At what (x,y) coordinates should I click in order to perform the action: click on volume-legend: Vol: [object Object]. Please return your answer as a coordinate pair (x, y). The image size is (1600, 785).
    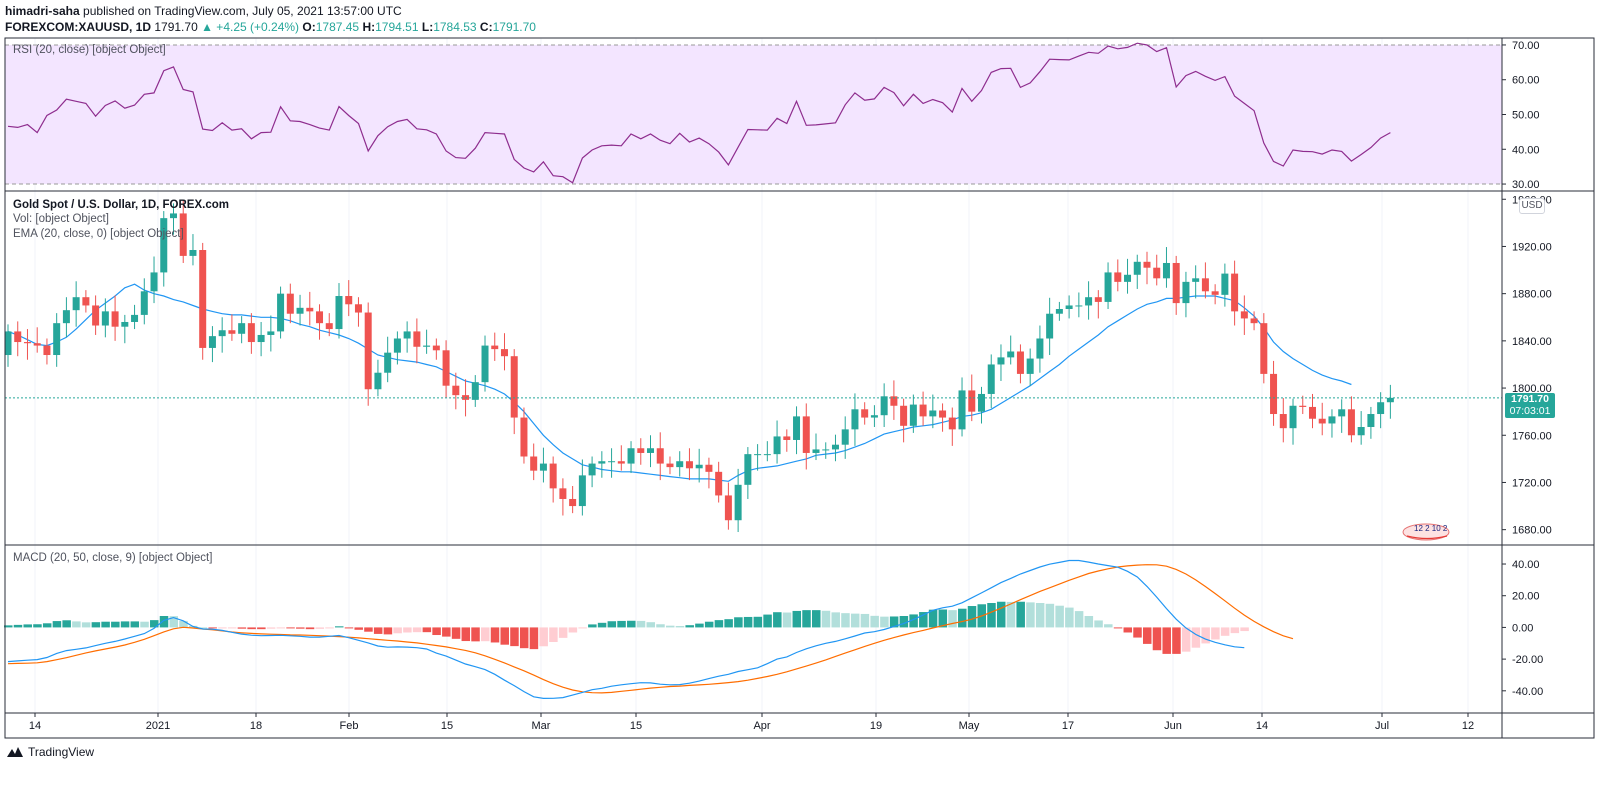
    Looking at the image, I should click on (61, 219).